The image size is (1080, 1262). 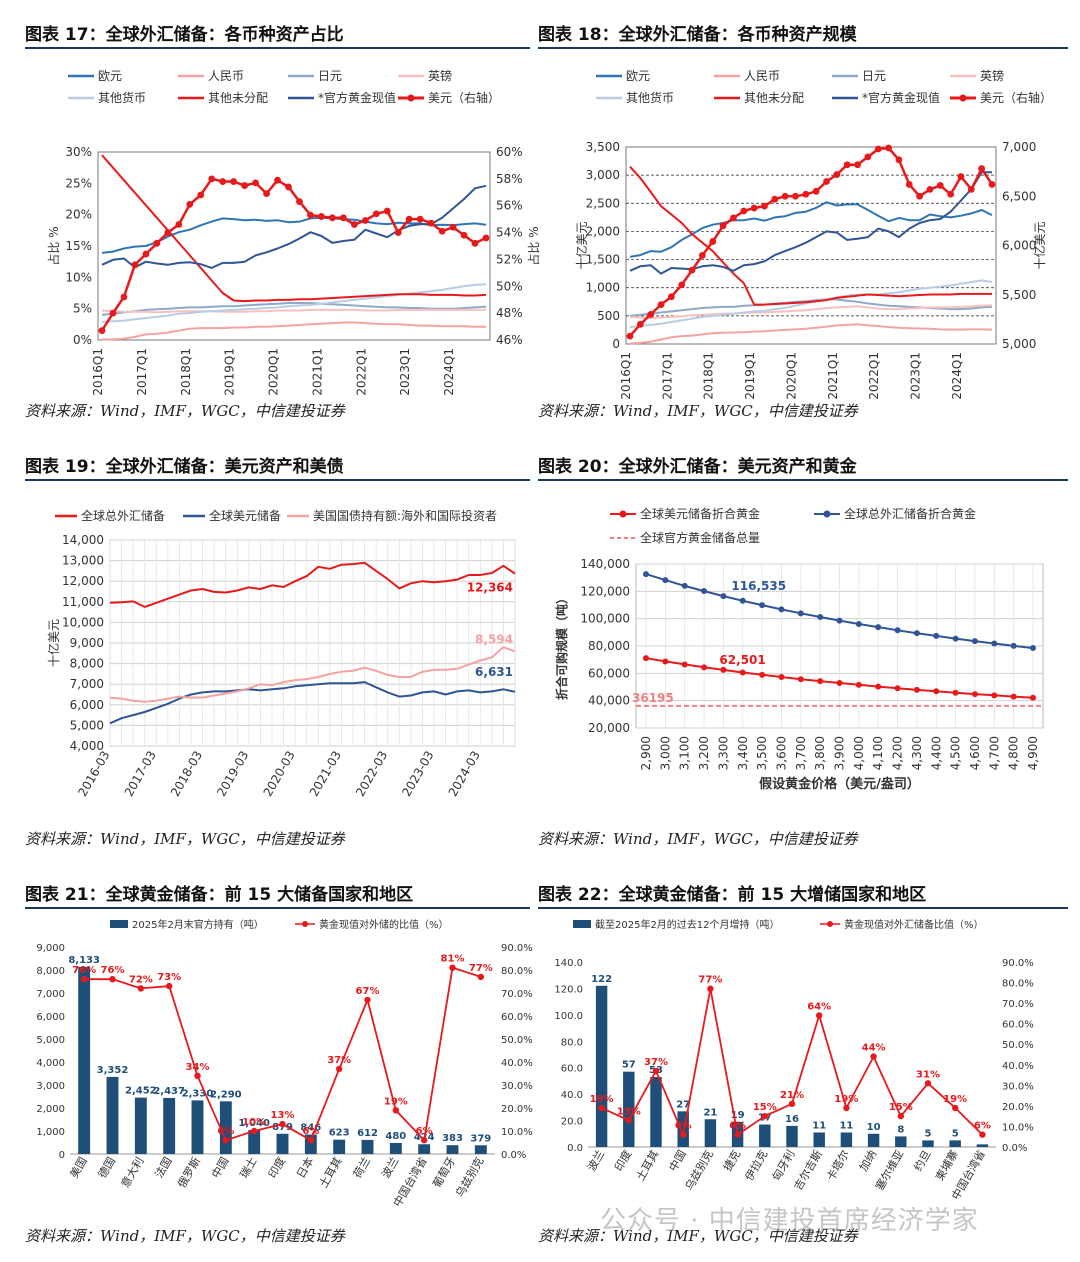 What do you see at coordinates (646, 753) in the screenshot?
I see `x-tick-label: 2,900` at bounding box center [646, 753].